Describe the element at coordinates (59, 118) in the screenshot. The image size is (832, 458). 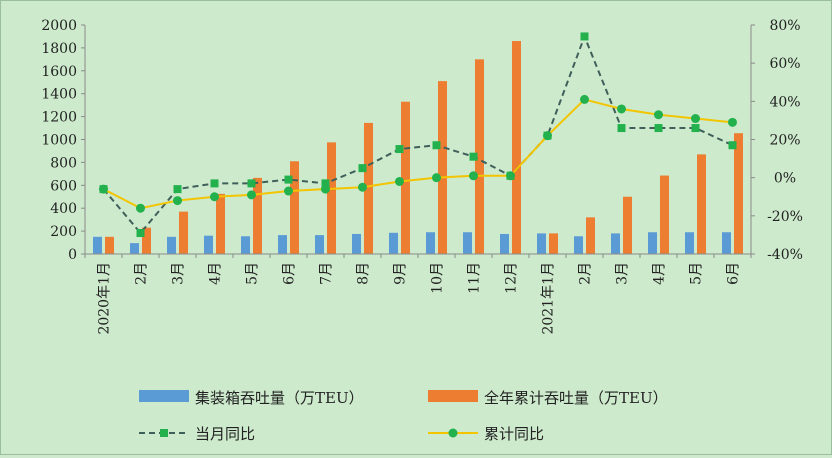
I see `left-tick-label: 1200` at that location.